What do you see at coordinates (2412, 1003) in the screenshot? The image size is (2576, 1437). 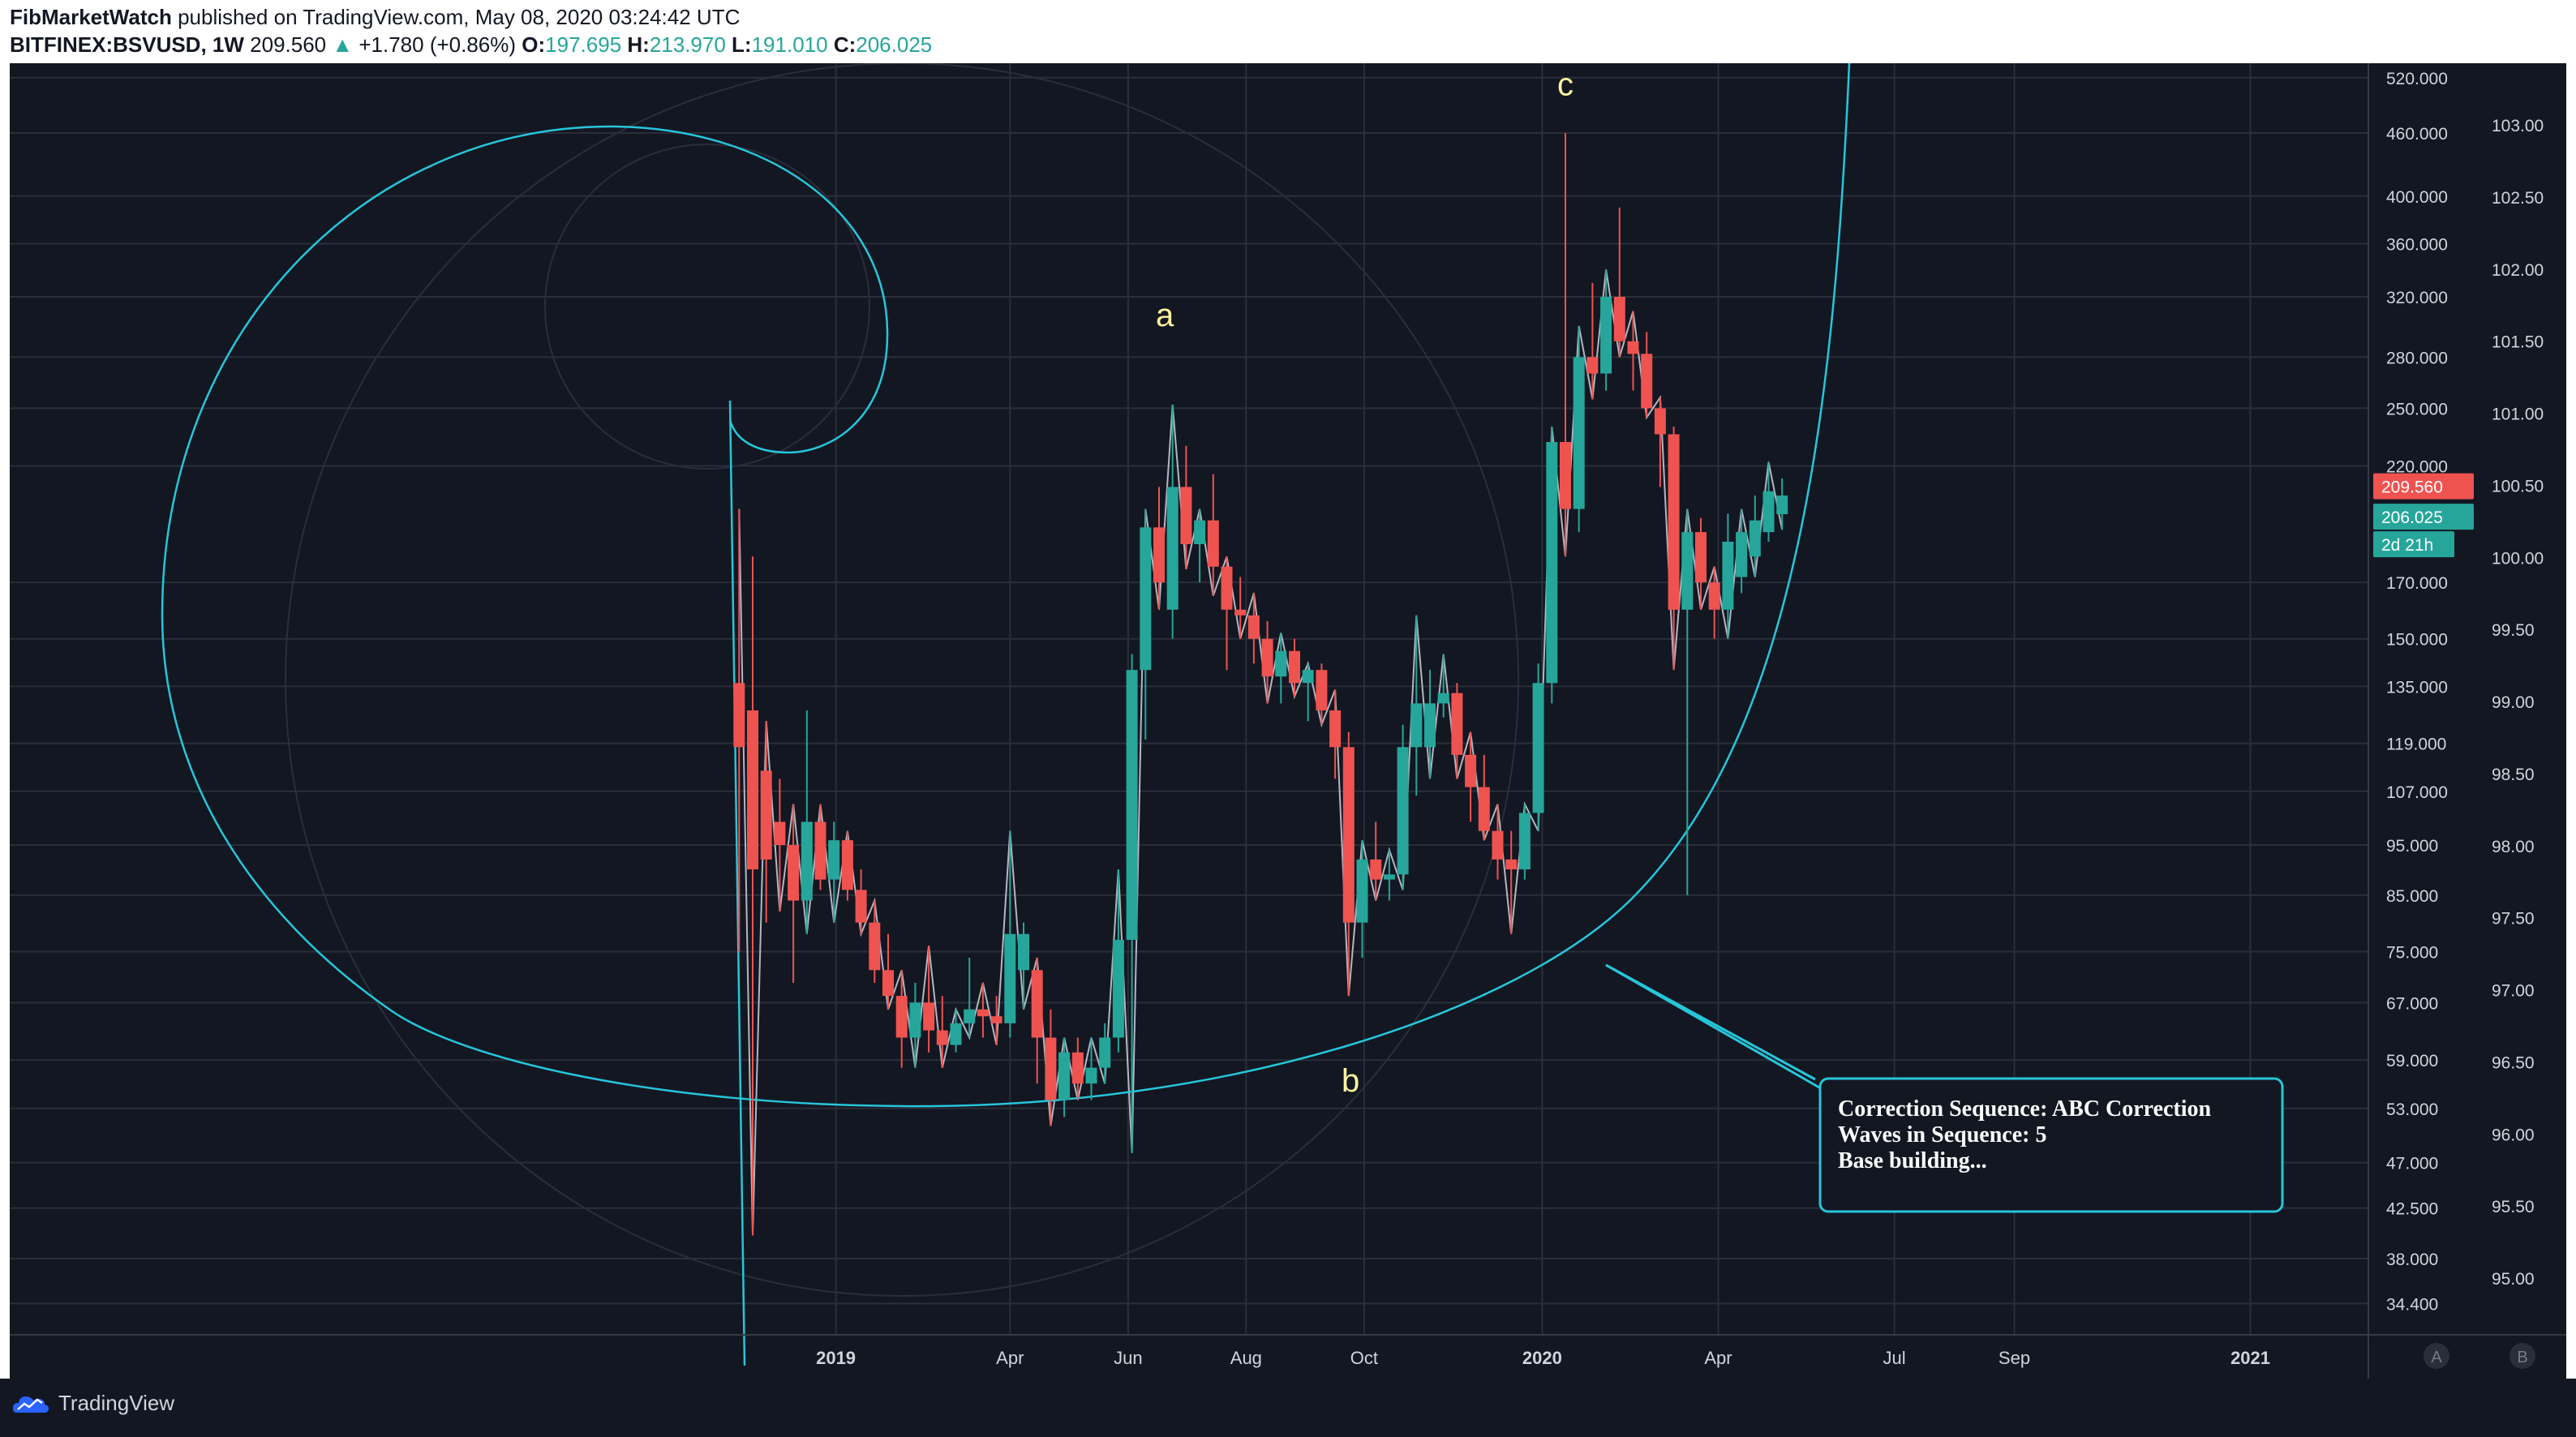 I see `price-tick-label: 67.000` at bounding box center [2412, 1003].